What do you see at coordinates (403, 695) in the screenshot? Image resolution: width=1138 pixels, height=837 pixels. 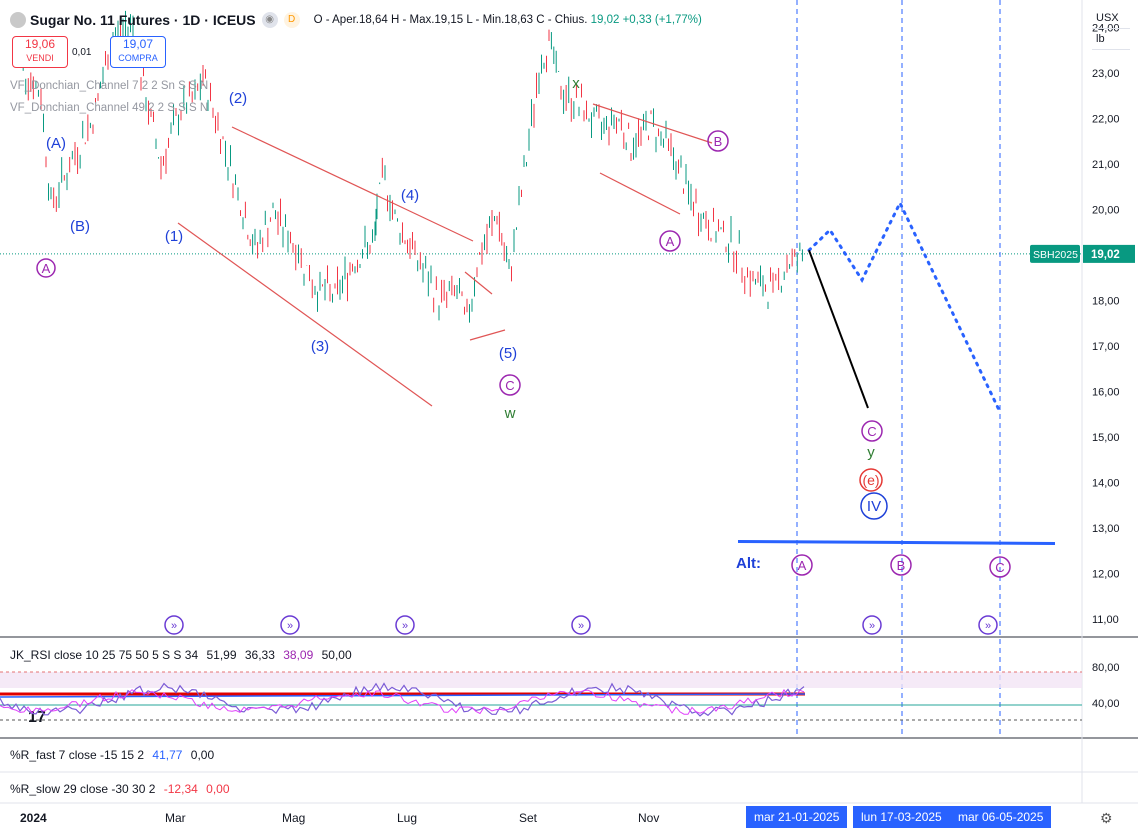 I see `rsi-blue-level` at bounding box center [403, 695].